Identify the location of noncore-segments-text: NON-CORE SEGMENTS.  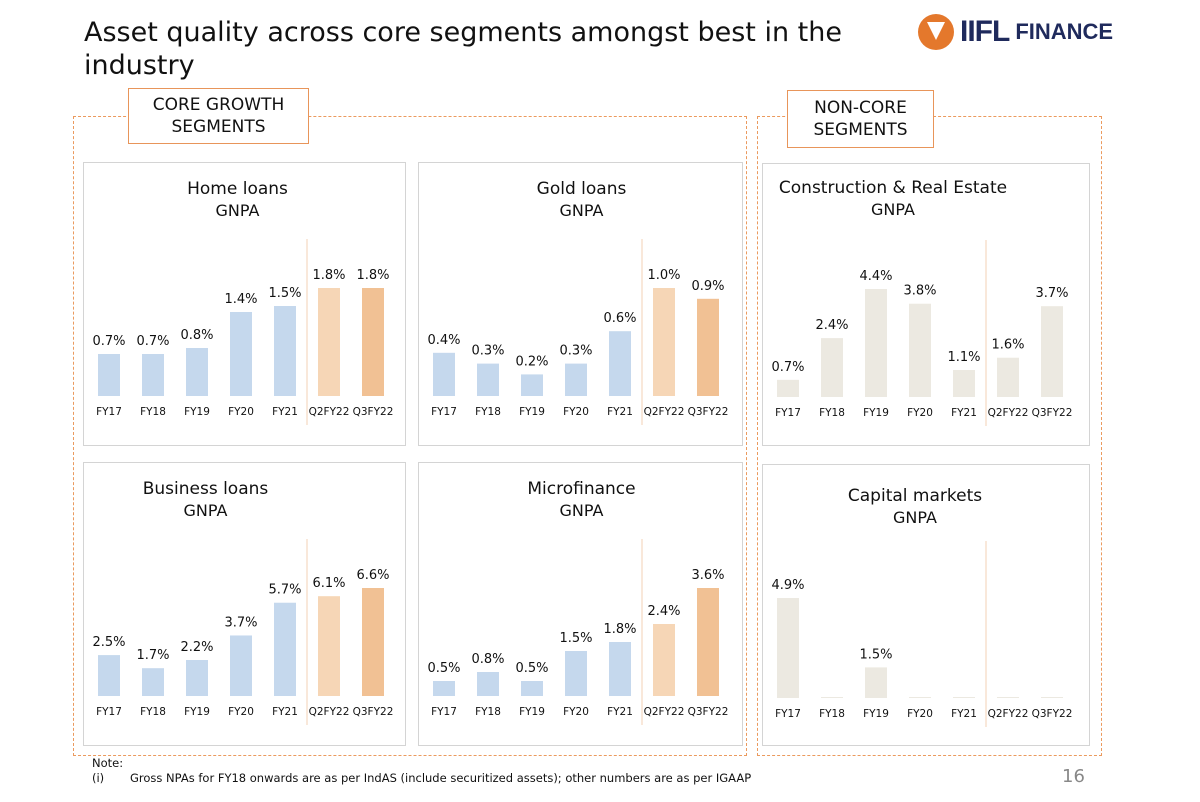
(860, 119).